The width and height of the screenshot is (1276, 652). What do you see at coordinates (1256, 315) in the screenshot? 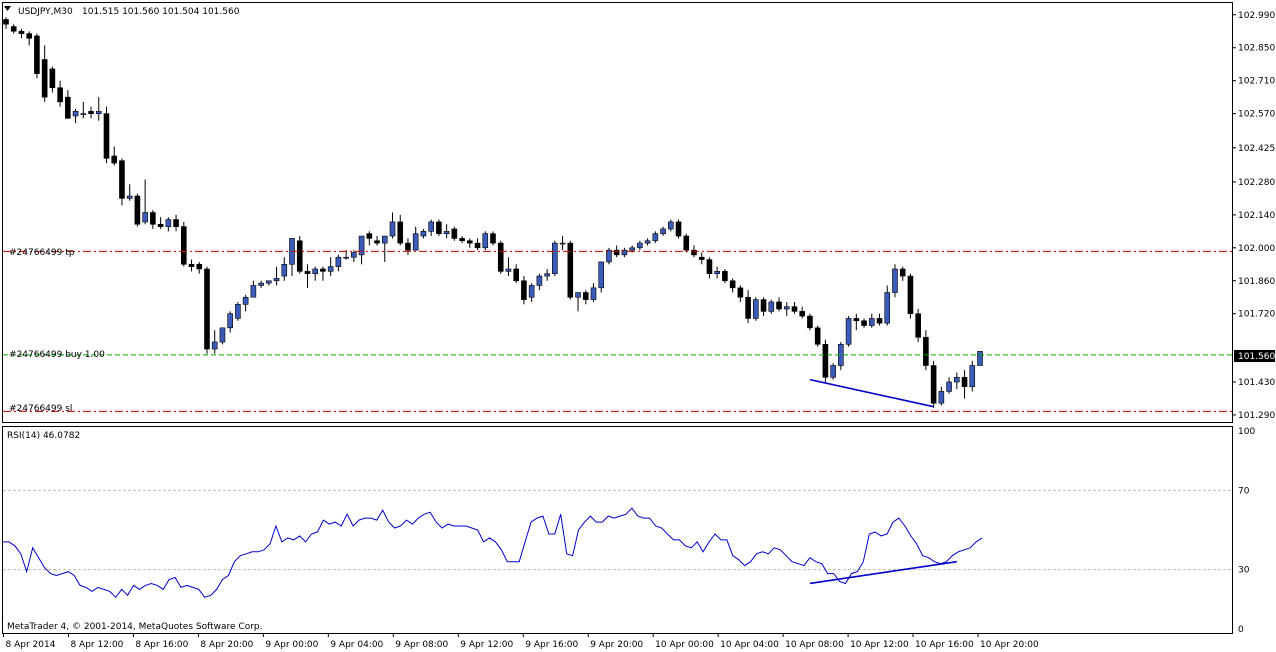
I see `price-tick-label: 101.720` at bounding box center [1256, 315].